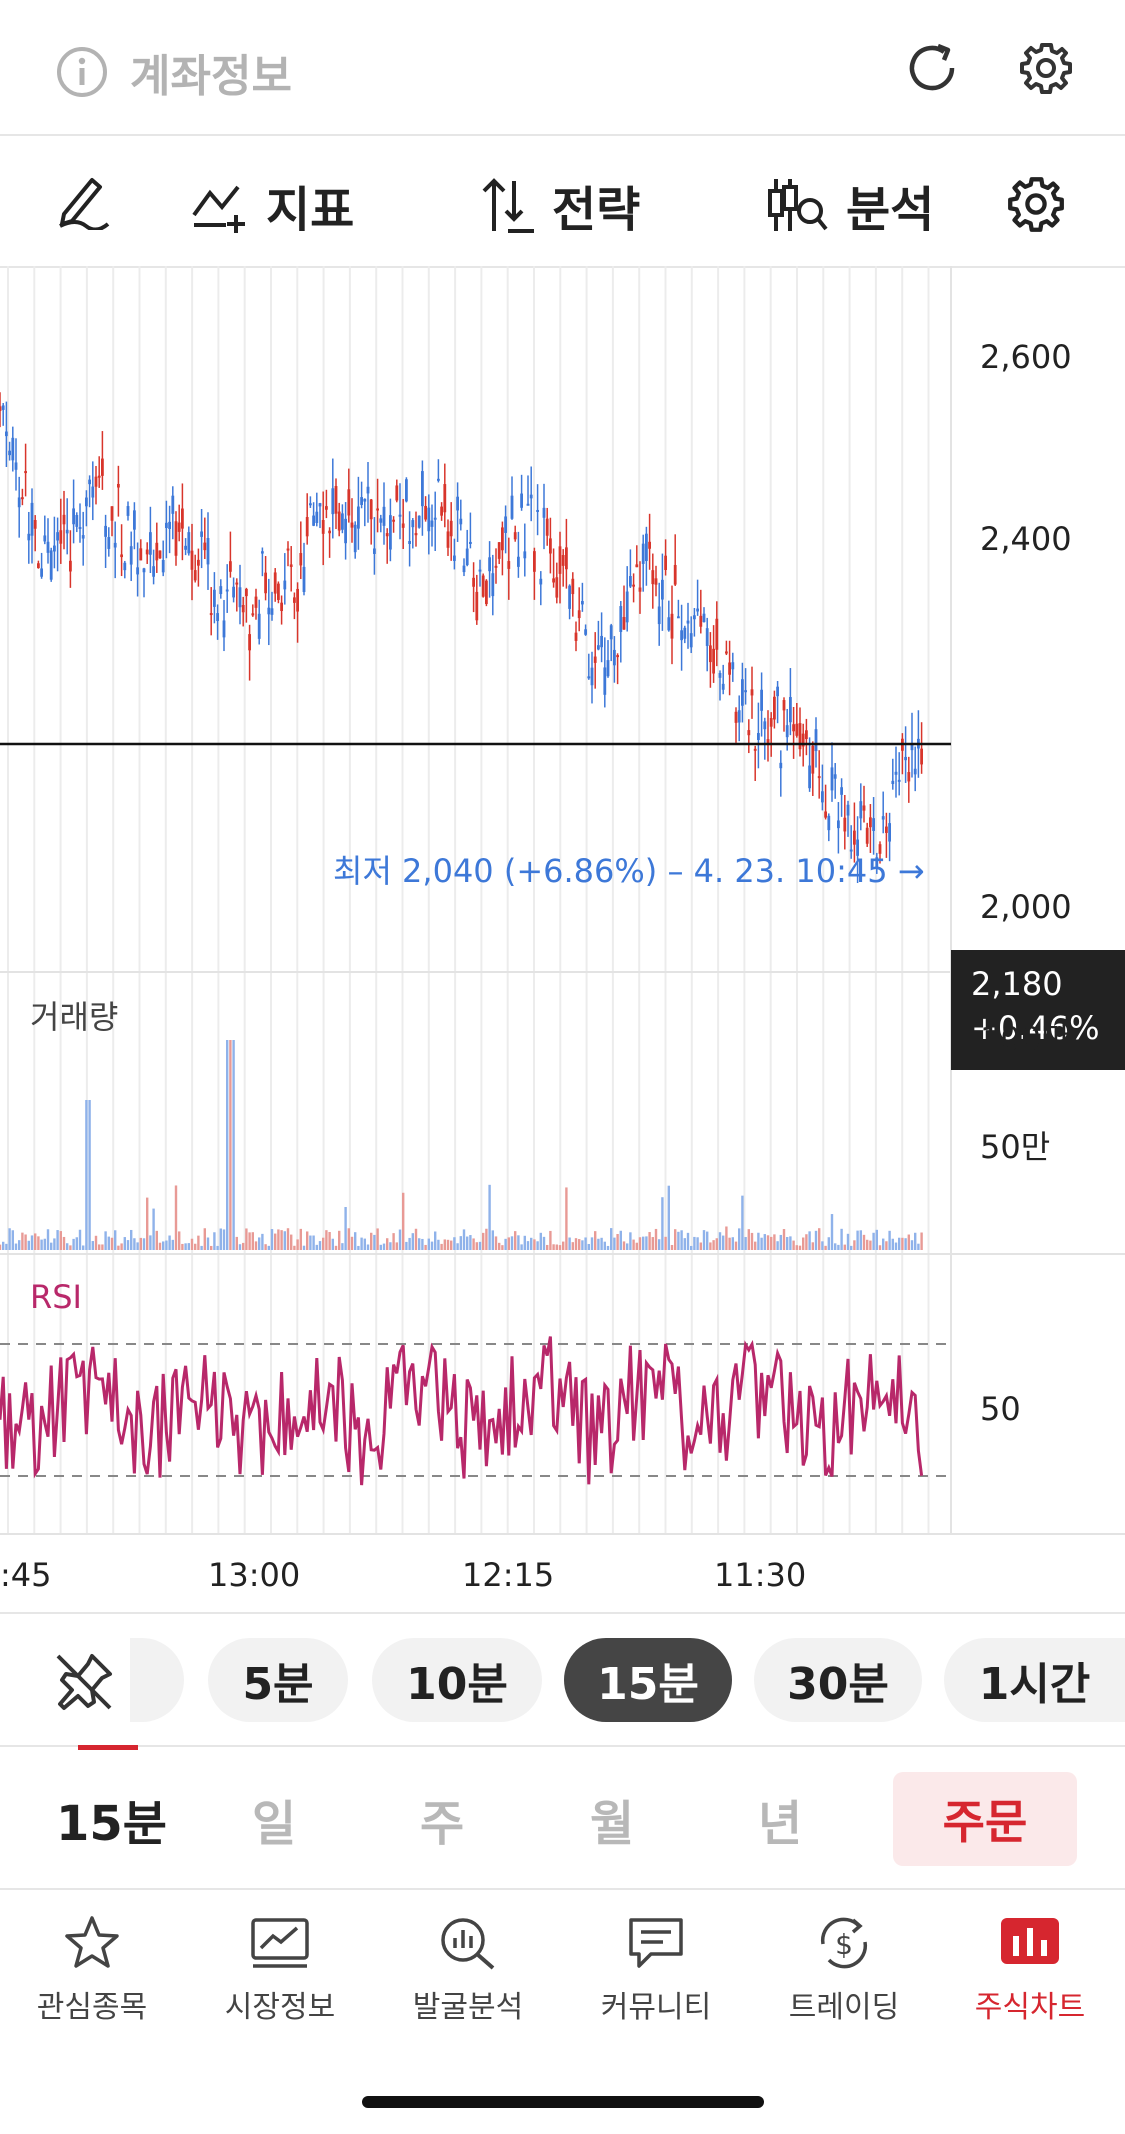 The image size is (1125, 2134). Describe the element at coordinates (560, 205) in the screenshot. I see `strategy-button: 전략` at that location.